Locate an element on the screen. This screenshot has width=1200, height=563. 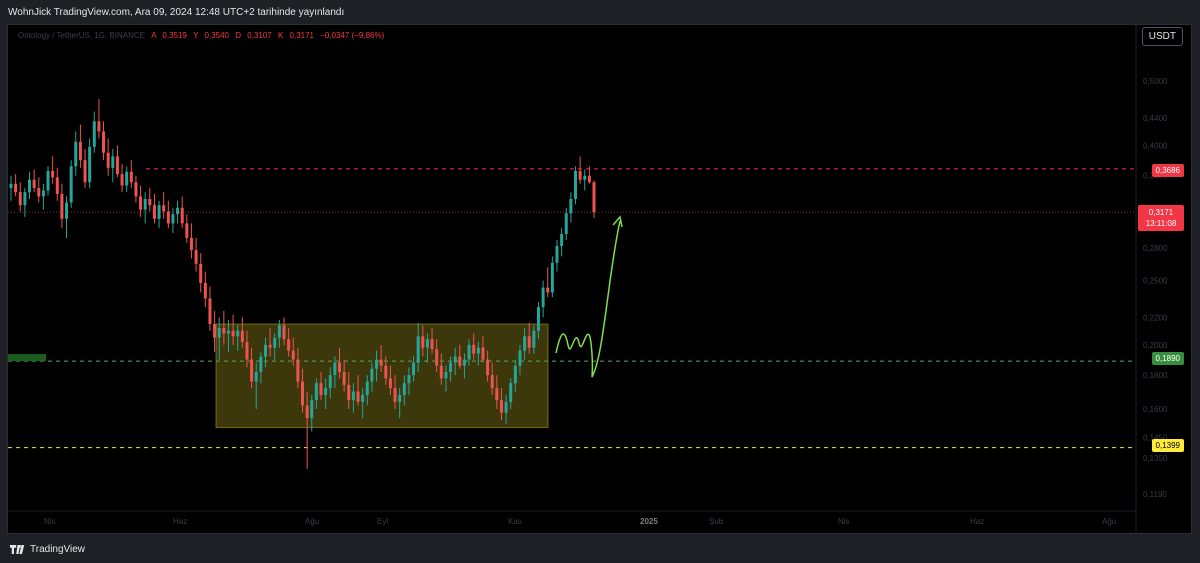
projection-arrowhead is located at coordinates (617, 221).